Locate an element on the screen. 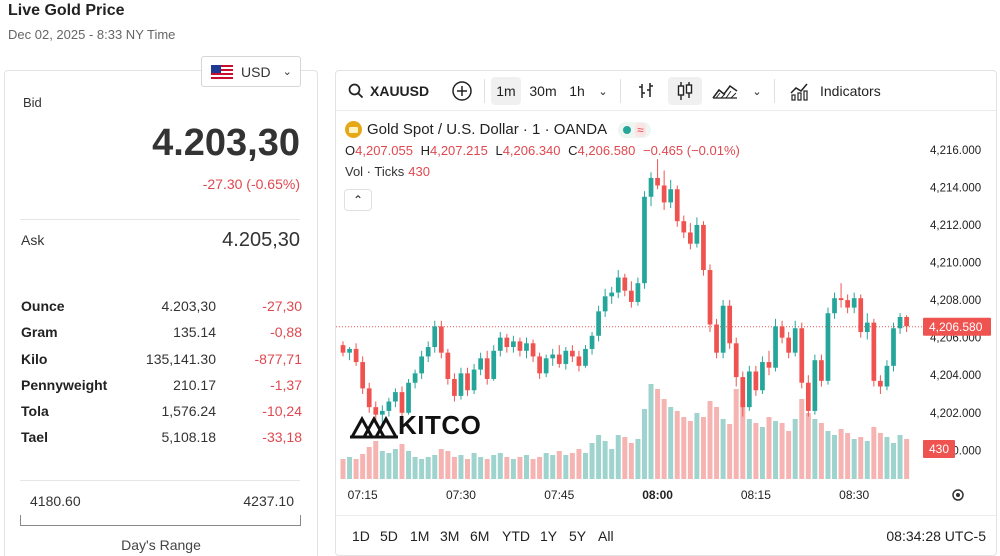 The image size is (1000, 556). bars-icon is located at coordinates (646, 90).